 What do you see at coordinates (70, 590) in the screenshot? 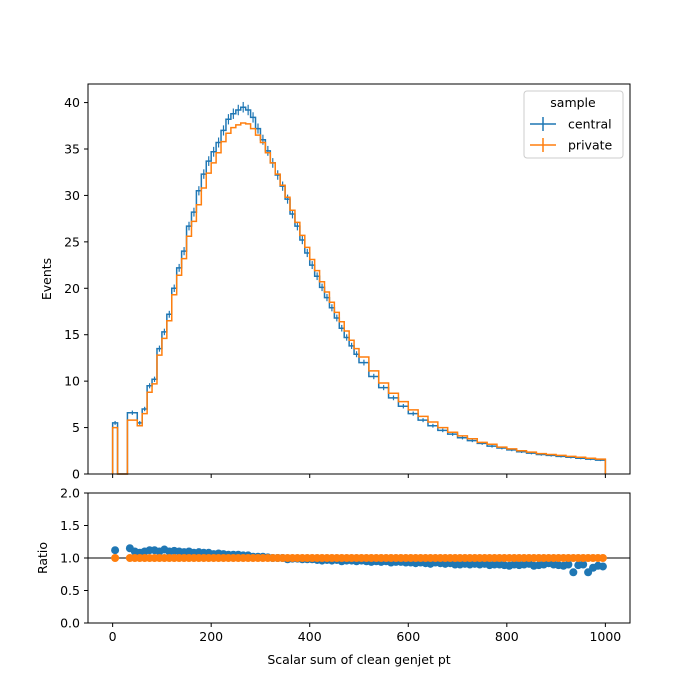
I see `ratio-y-tick-label: 0.5` at bounding box center [70, 590].